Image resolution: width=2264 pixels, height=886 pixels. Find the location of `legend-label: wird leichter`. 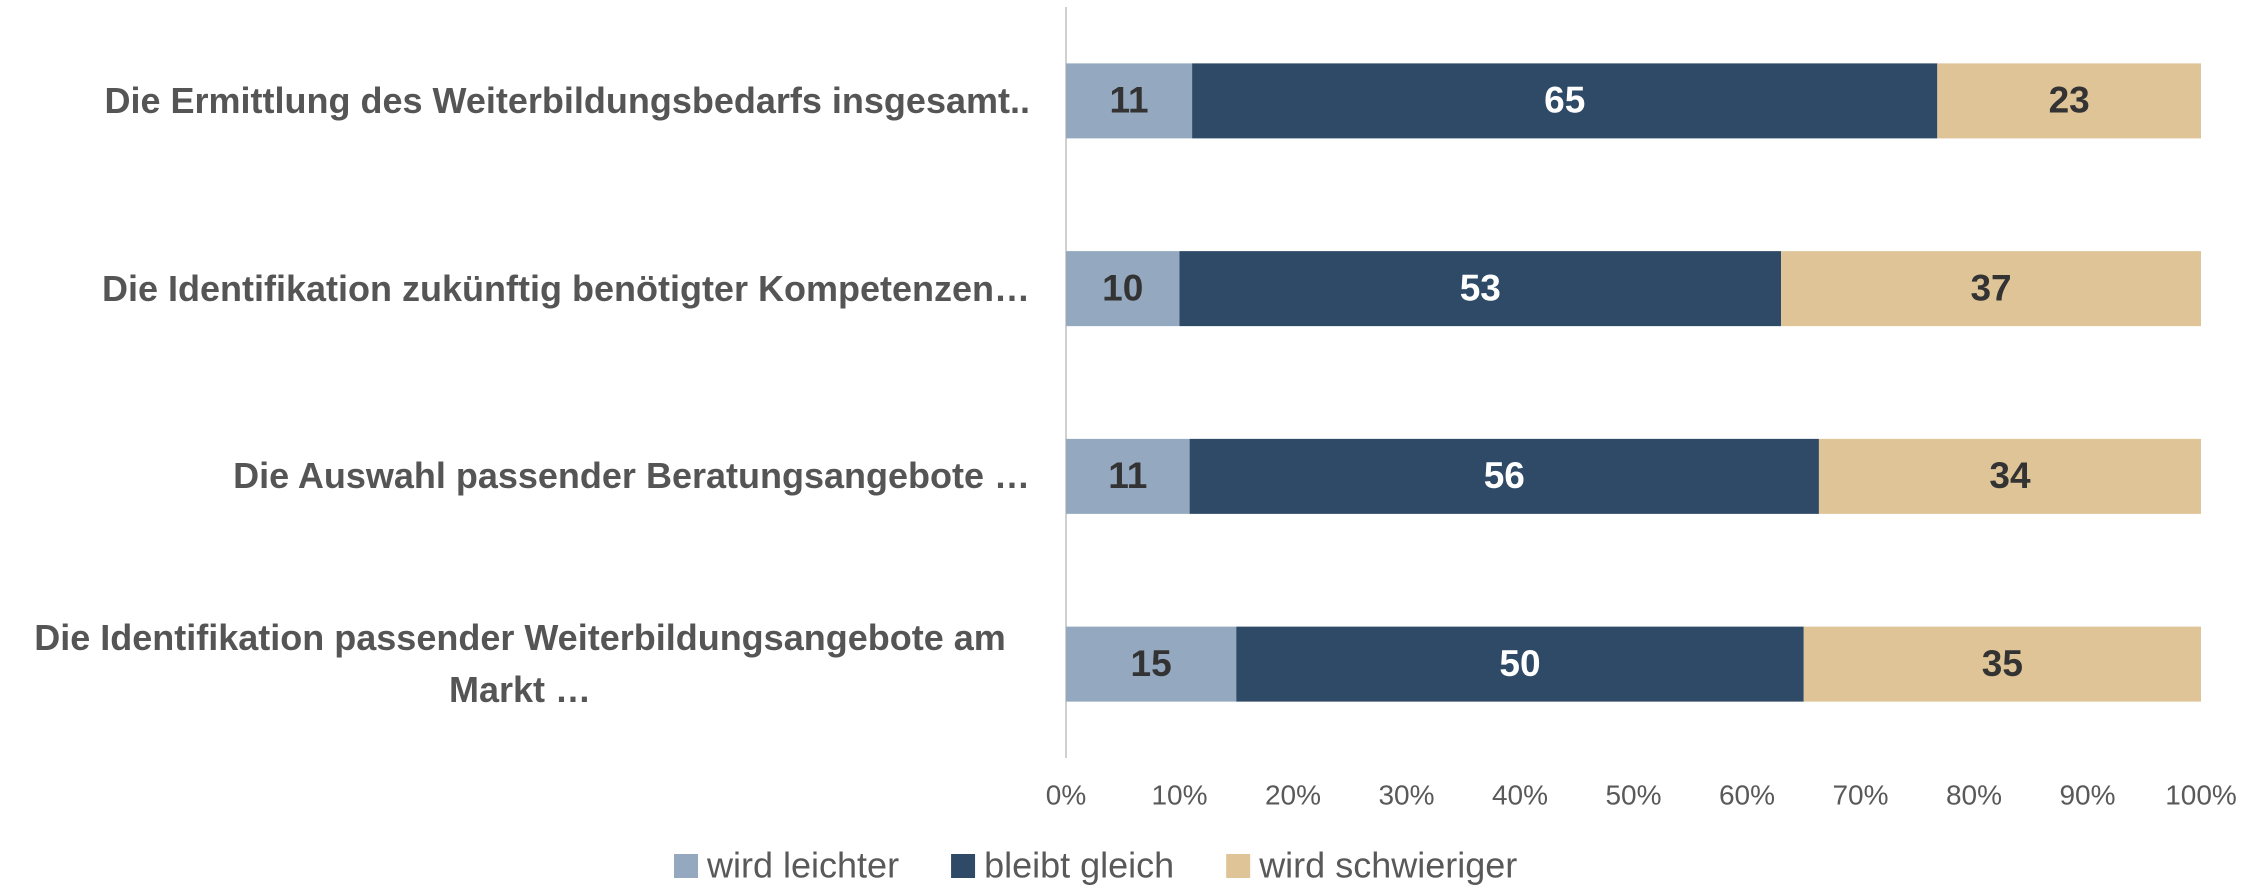

legend-label: wird leichter is located at coordinates (802, 865).